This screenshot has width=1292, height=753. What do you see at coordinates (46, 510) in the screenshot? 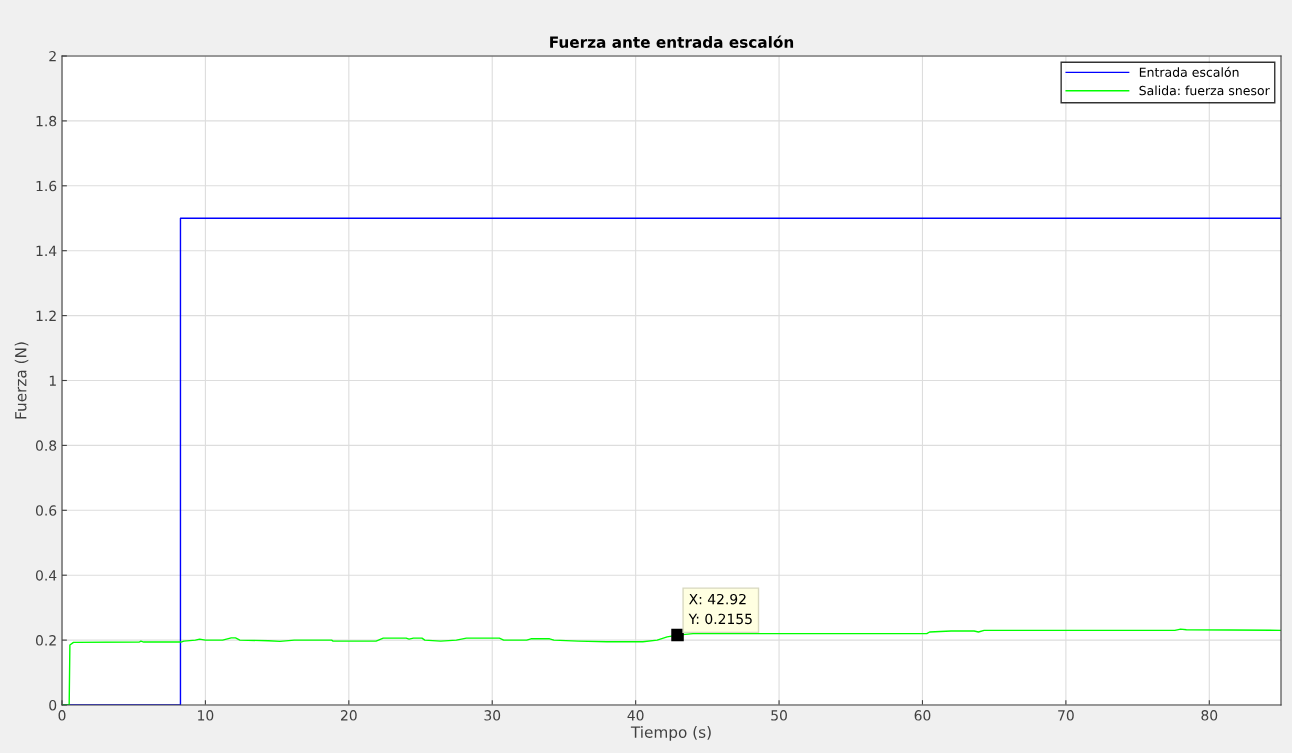
I see `y-tick-label: 0.6` at bounding box center [46, 510].